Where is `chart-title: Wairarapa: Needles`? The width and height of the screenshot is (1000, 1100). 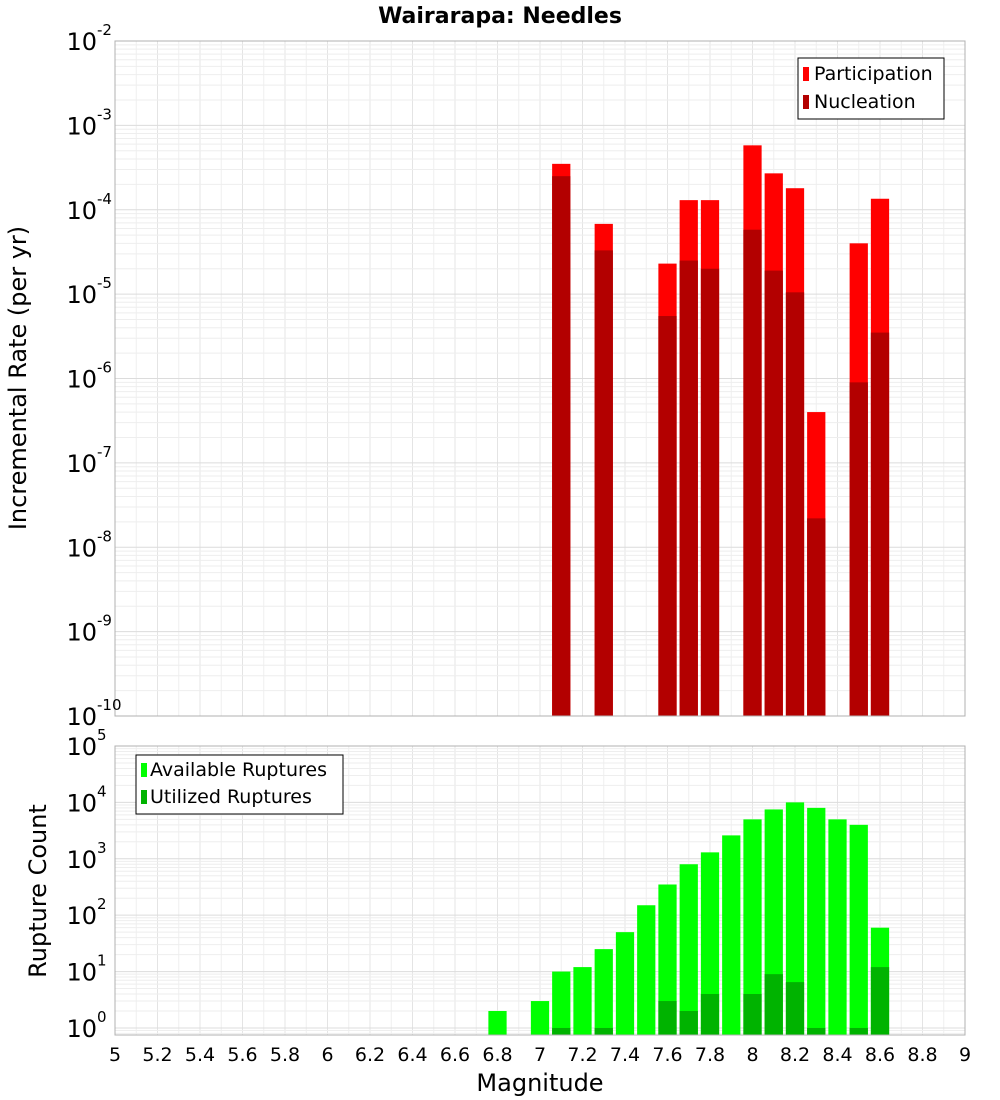
chart-title: Wairarapa: Needles is located at coordinates (500, 16).